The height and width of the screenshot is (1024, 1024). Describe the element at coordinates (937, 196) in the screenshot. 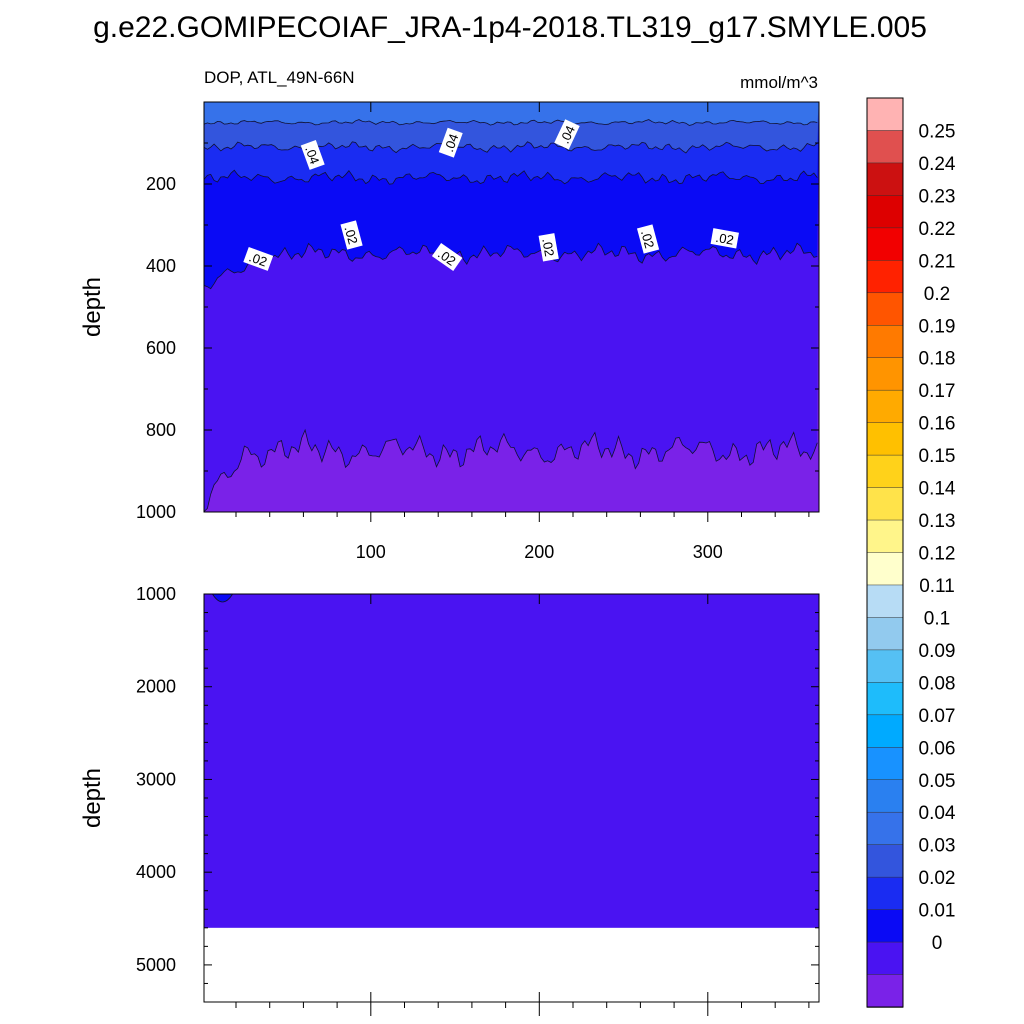

I see `colorbar-label: 0.23` at that location.